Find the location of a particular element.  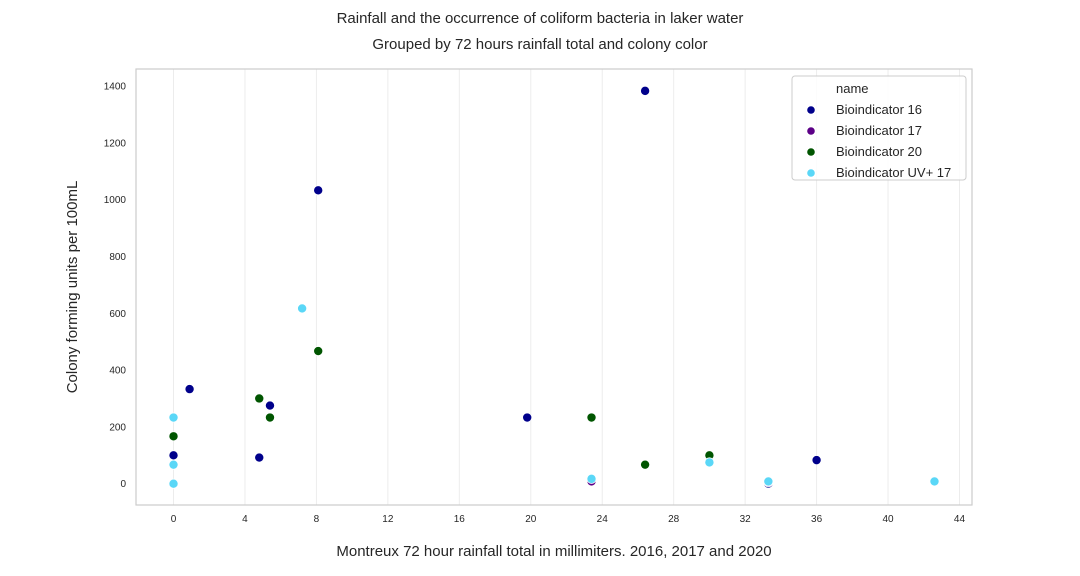

x-tick-label: 32 is located at coordinates (746, 519).